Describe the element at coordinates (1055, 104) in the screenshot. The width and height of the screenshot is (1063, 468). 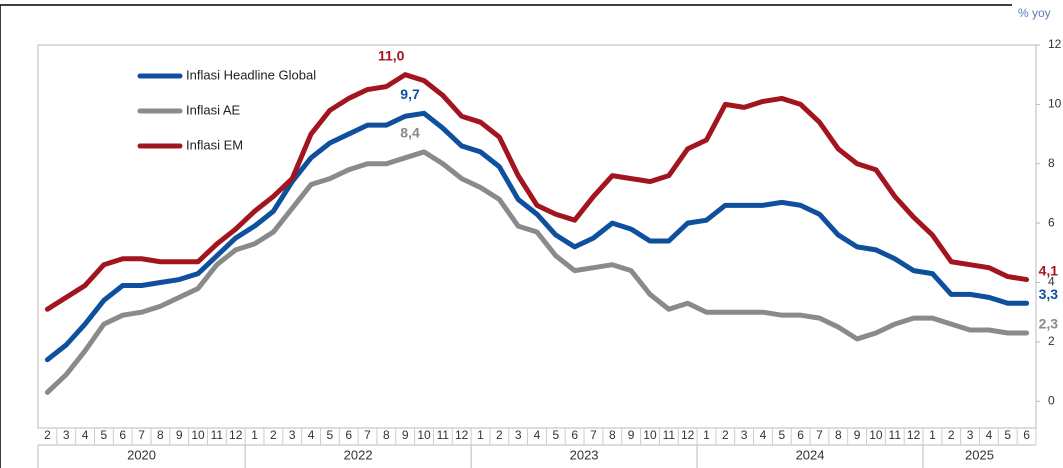
I see `y-tick-label: 10` at that location.